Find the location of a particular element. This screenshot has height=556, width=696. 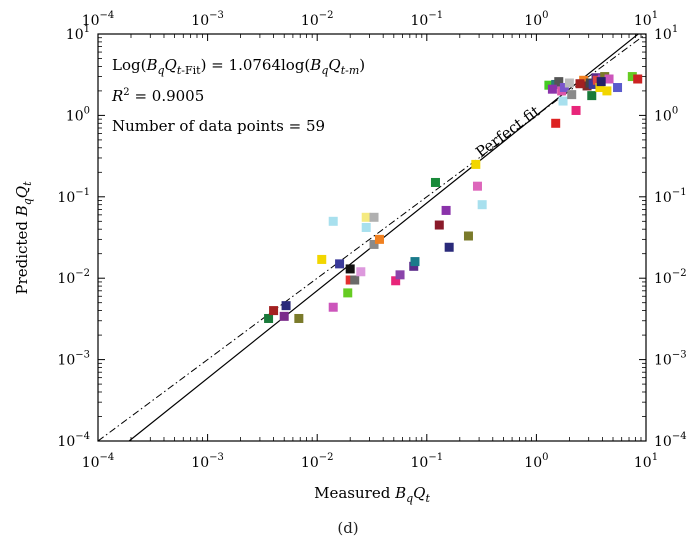

x-top-tick-label: 10⁰ is located at coordinates (536, 19).